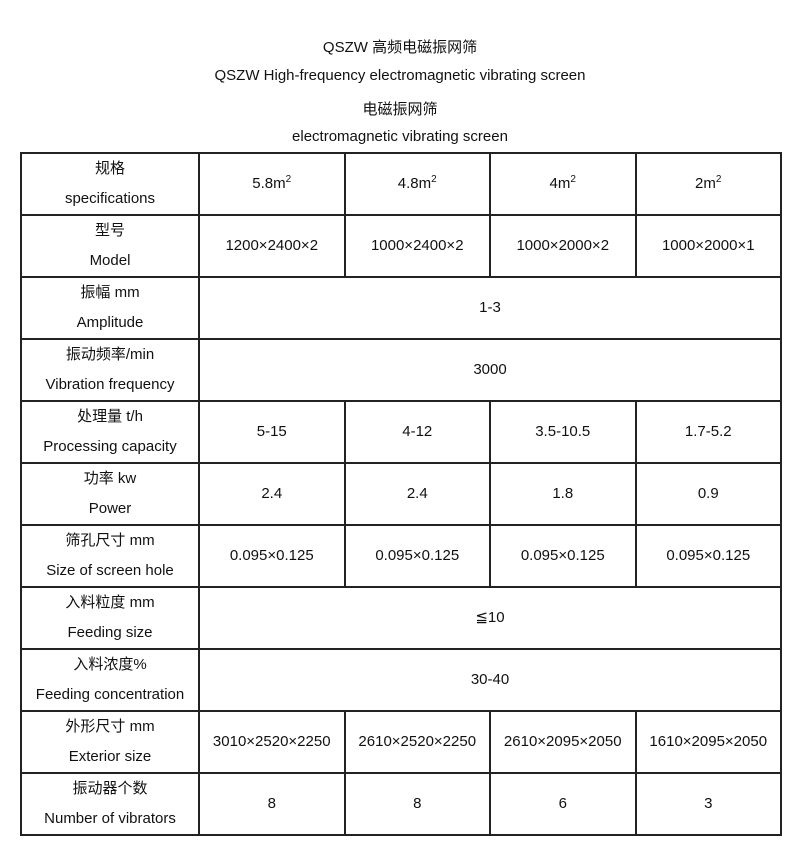 This screenshot has width=800, height=864. I want to click on row-label-zh: 外形尺寸 mm, so click(110, 726).